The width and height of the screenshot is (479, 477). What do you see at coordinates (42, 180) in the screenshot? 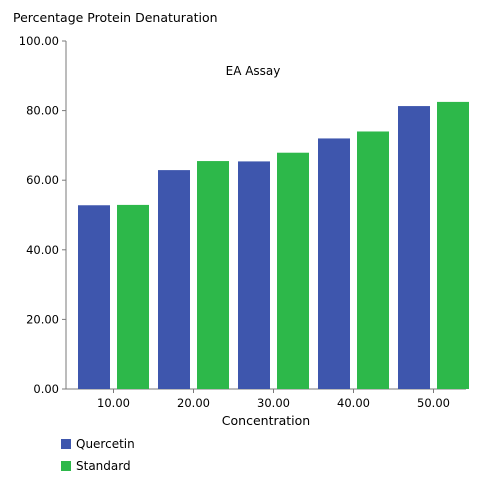
I see `y-tick-label: 60.00` at bounding box center [42, 180].